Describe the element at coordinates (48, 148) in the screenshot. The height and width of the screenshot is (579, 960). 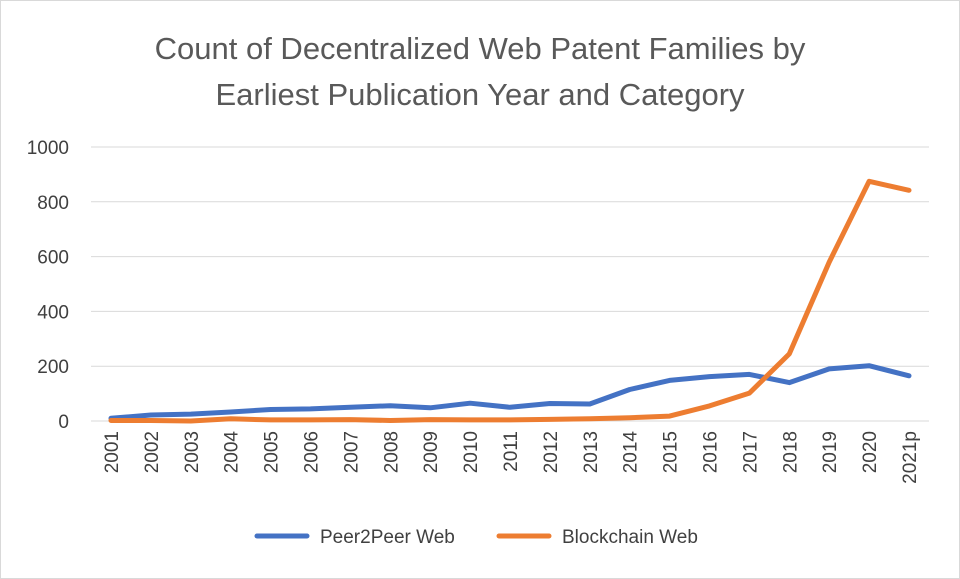
I see `y-tick-label: 1000` at that location.